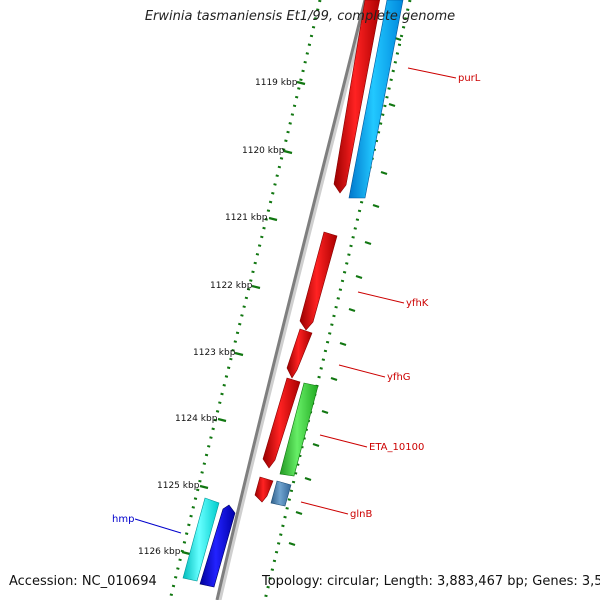 The width and height of the screenshot is (600, 600). Describe the element at coordinates (263, 151) in the screenshot. I see `tick-label: 1120 kbp` at that location.